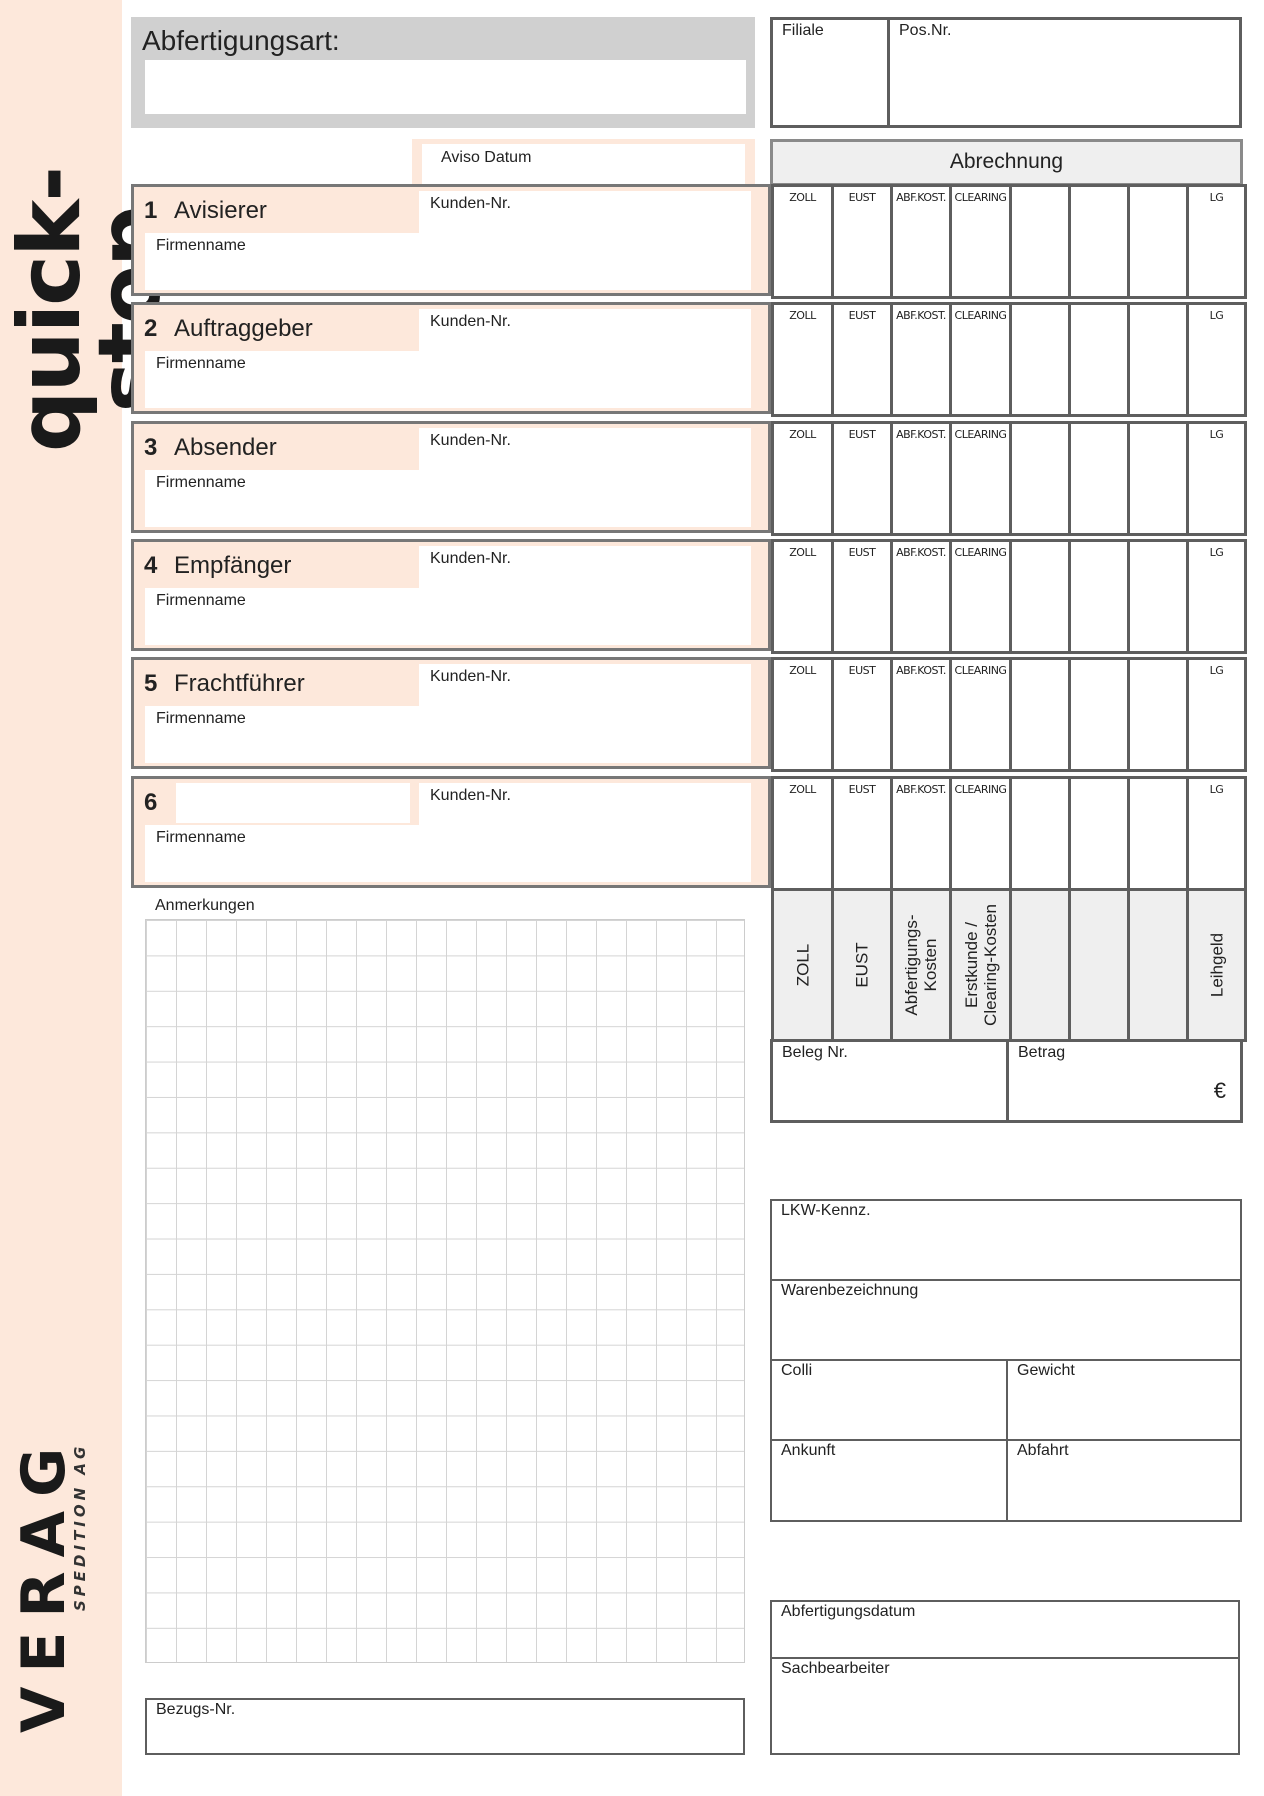 The height and width of the screenshot is (1796, 1264). I want to click on beleg-nr-field: Beleg Nr., so click(891, 1081).